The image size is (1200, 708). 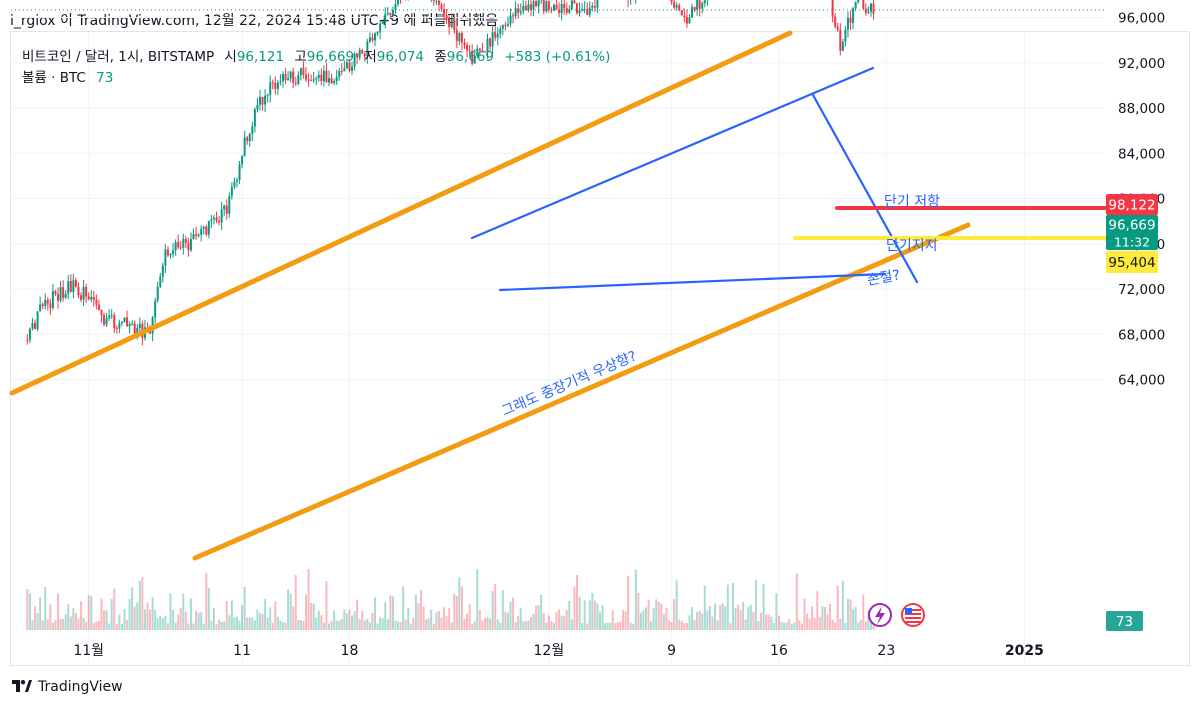 I want to click on y-tick-label: 84,000, so click(x=1141, y=154).